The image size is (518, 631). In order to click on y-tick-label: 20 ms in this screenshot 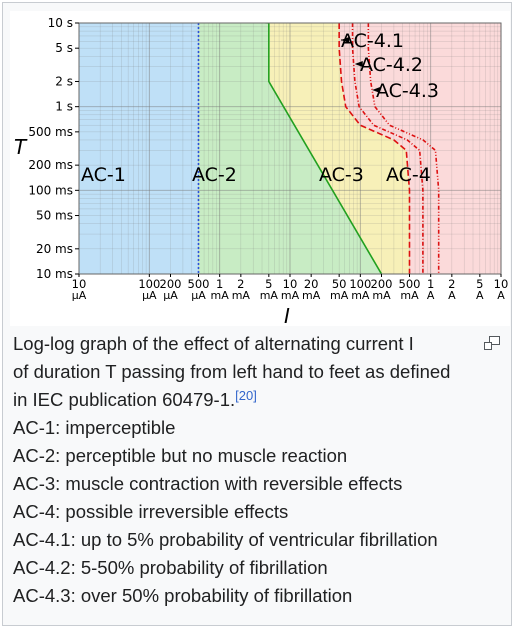, I will do `click(54, 249)`.